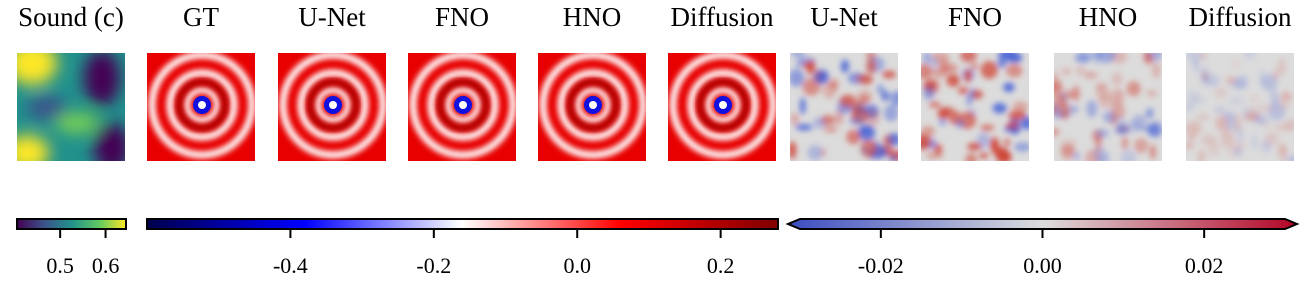 This screenshot has width=1310, height=288. Describe the element at coordinates (1042, 265) in the screenshot. I see `tick-label: 0.00` at that location.